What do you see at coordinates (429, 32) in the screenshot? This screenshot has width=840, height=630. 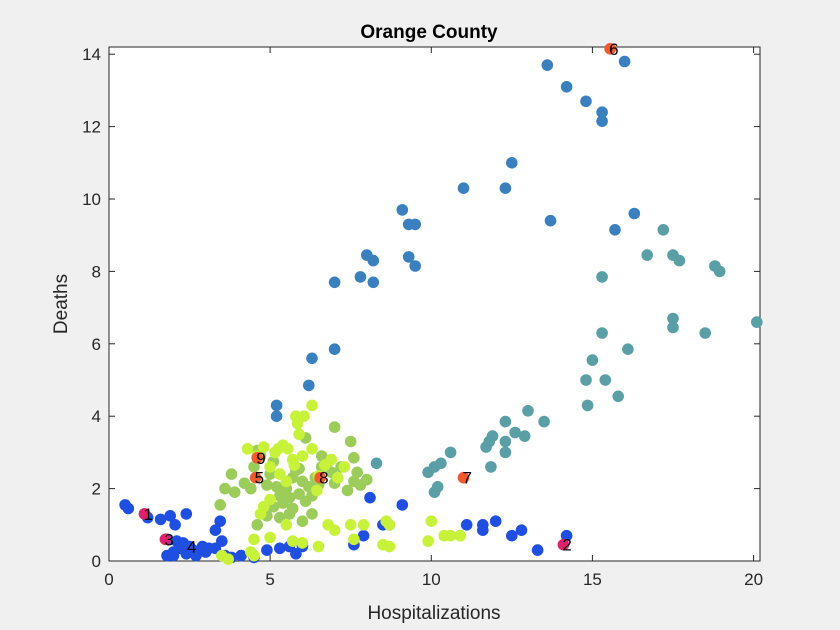 I see `chart-title: Orange County` at bounding box center [429, 32].